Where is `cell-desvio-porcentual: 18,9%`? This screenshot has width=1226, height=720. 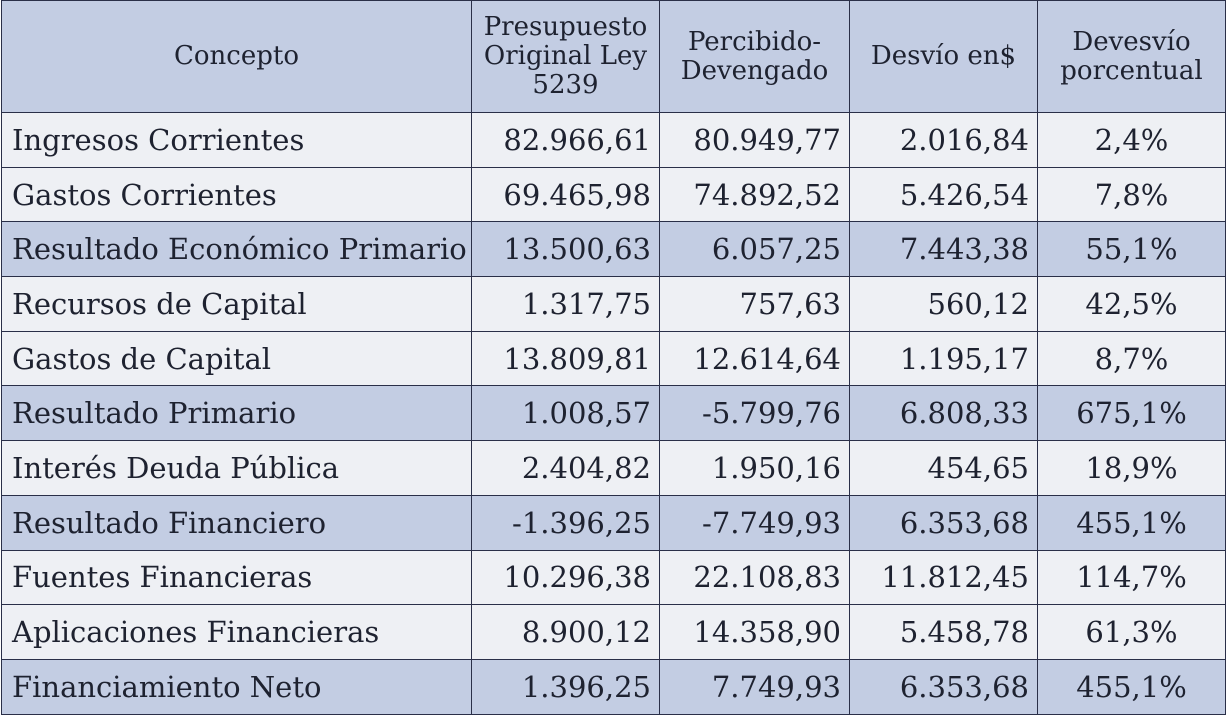 cell-desvio-porcentual: 18,9% is located at coordinates (1131, 468).